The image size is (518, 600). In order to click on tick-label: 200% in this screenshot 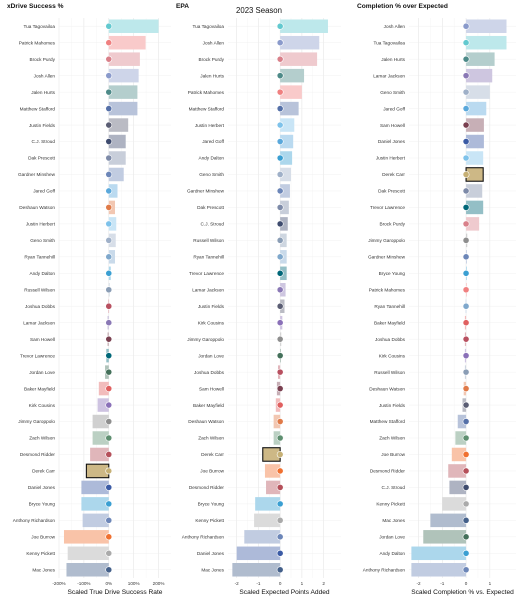, I will do `click(159, 583)`.